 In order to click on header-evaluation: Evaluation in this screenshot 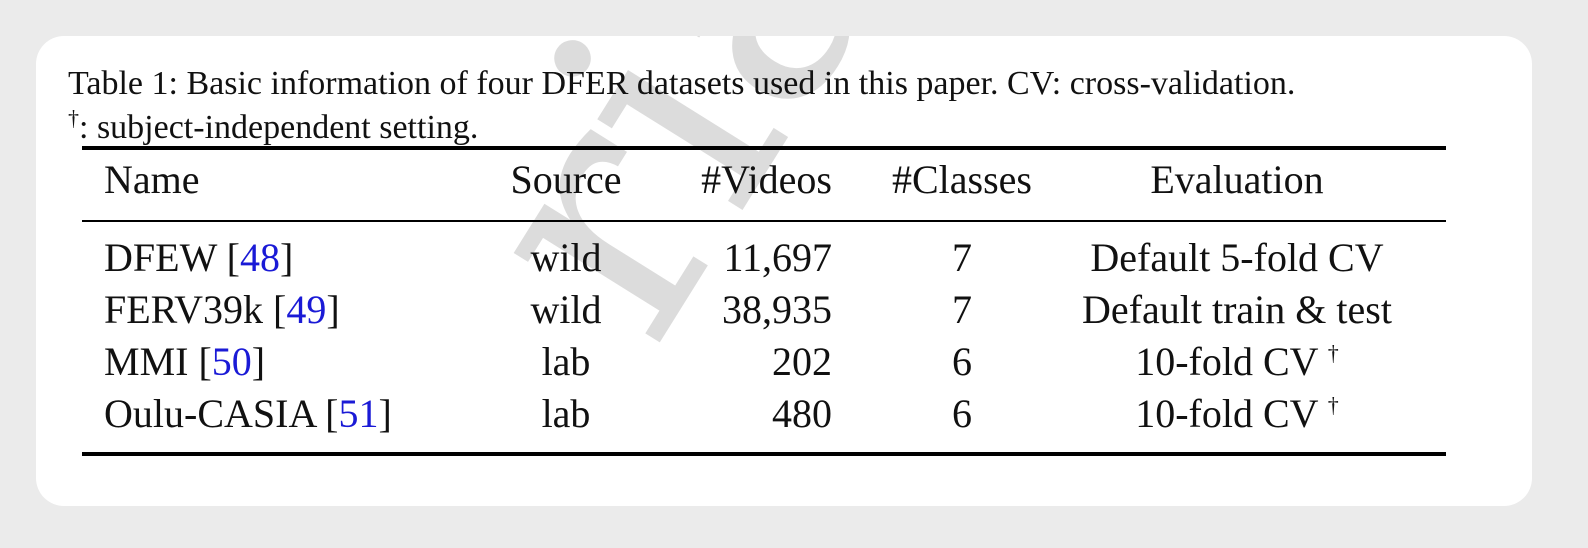, I will do `click(1237, 179)`.